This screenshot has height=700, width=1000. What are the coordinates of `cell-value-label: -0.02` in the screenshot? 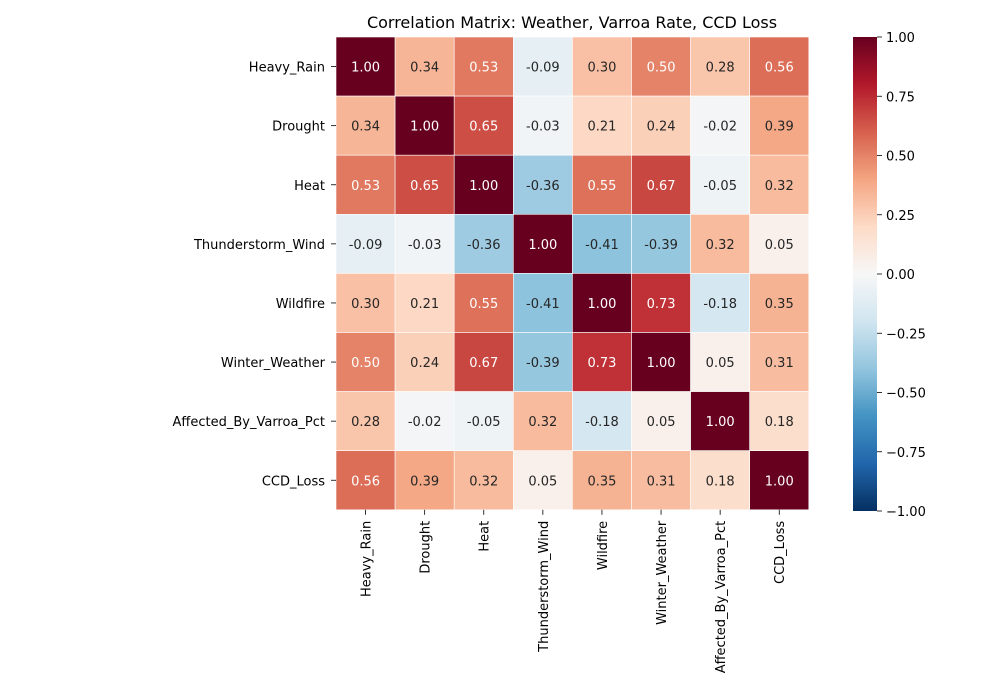 It's located at (425, 422).